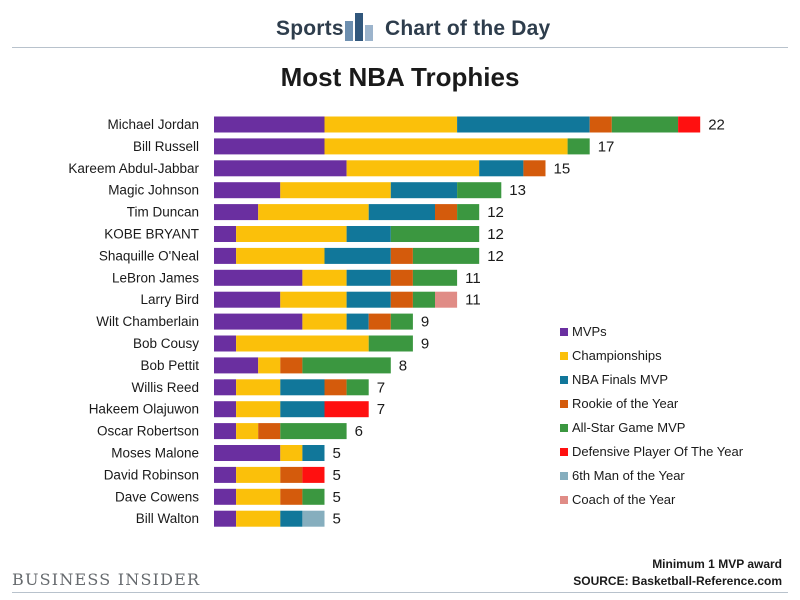 This screenshot has width=800, height=600. What do you see at coordinates (413, 168) in the screenshot?
I see `bar-kareem-abdul-jabbar-championships` at bounding box center [413, 168].